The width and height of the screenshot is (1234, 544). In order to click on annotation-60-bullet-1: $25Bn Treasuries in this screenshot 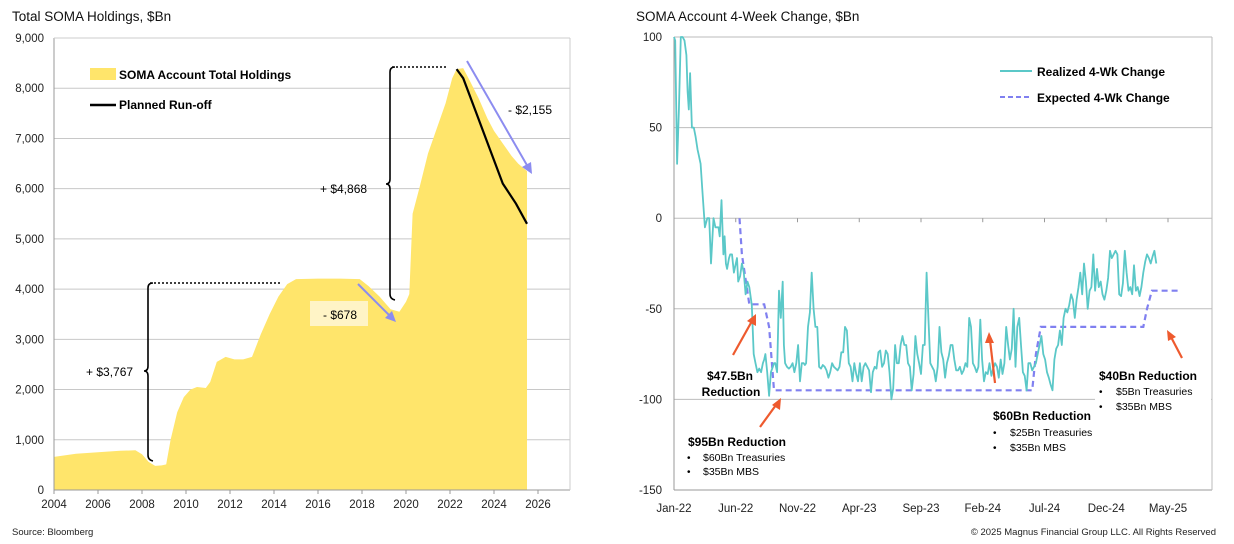, I will do `click(1051, 433)`.